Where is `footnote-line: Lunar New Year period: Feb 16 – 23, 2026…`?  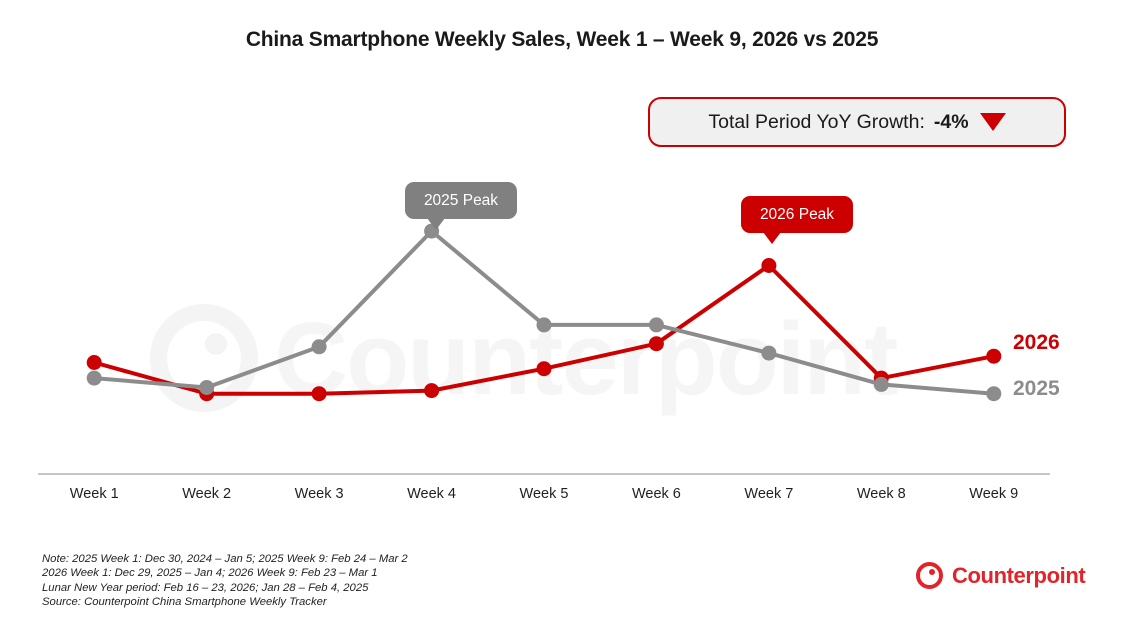
footnote-line: Lunar New Year period: Feb 16 – 23, 2026… is located at coordinates (205, 587).